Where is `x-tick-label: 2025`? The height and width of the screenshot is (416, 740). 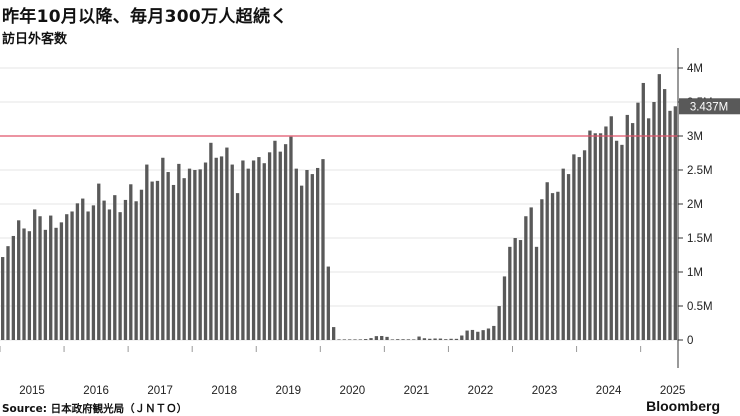
x-tick-label: 2025 is located at coordinates (673, 391).